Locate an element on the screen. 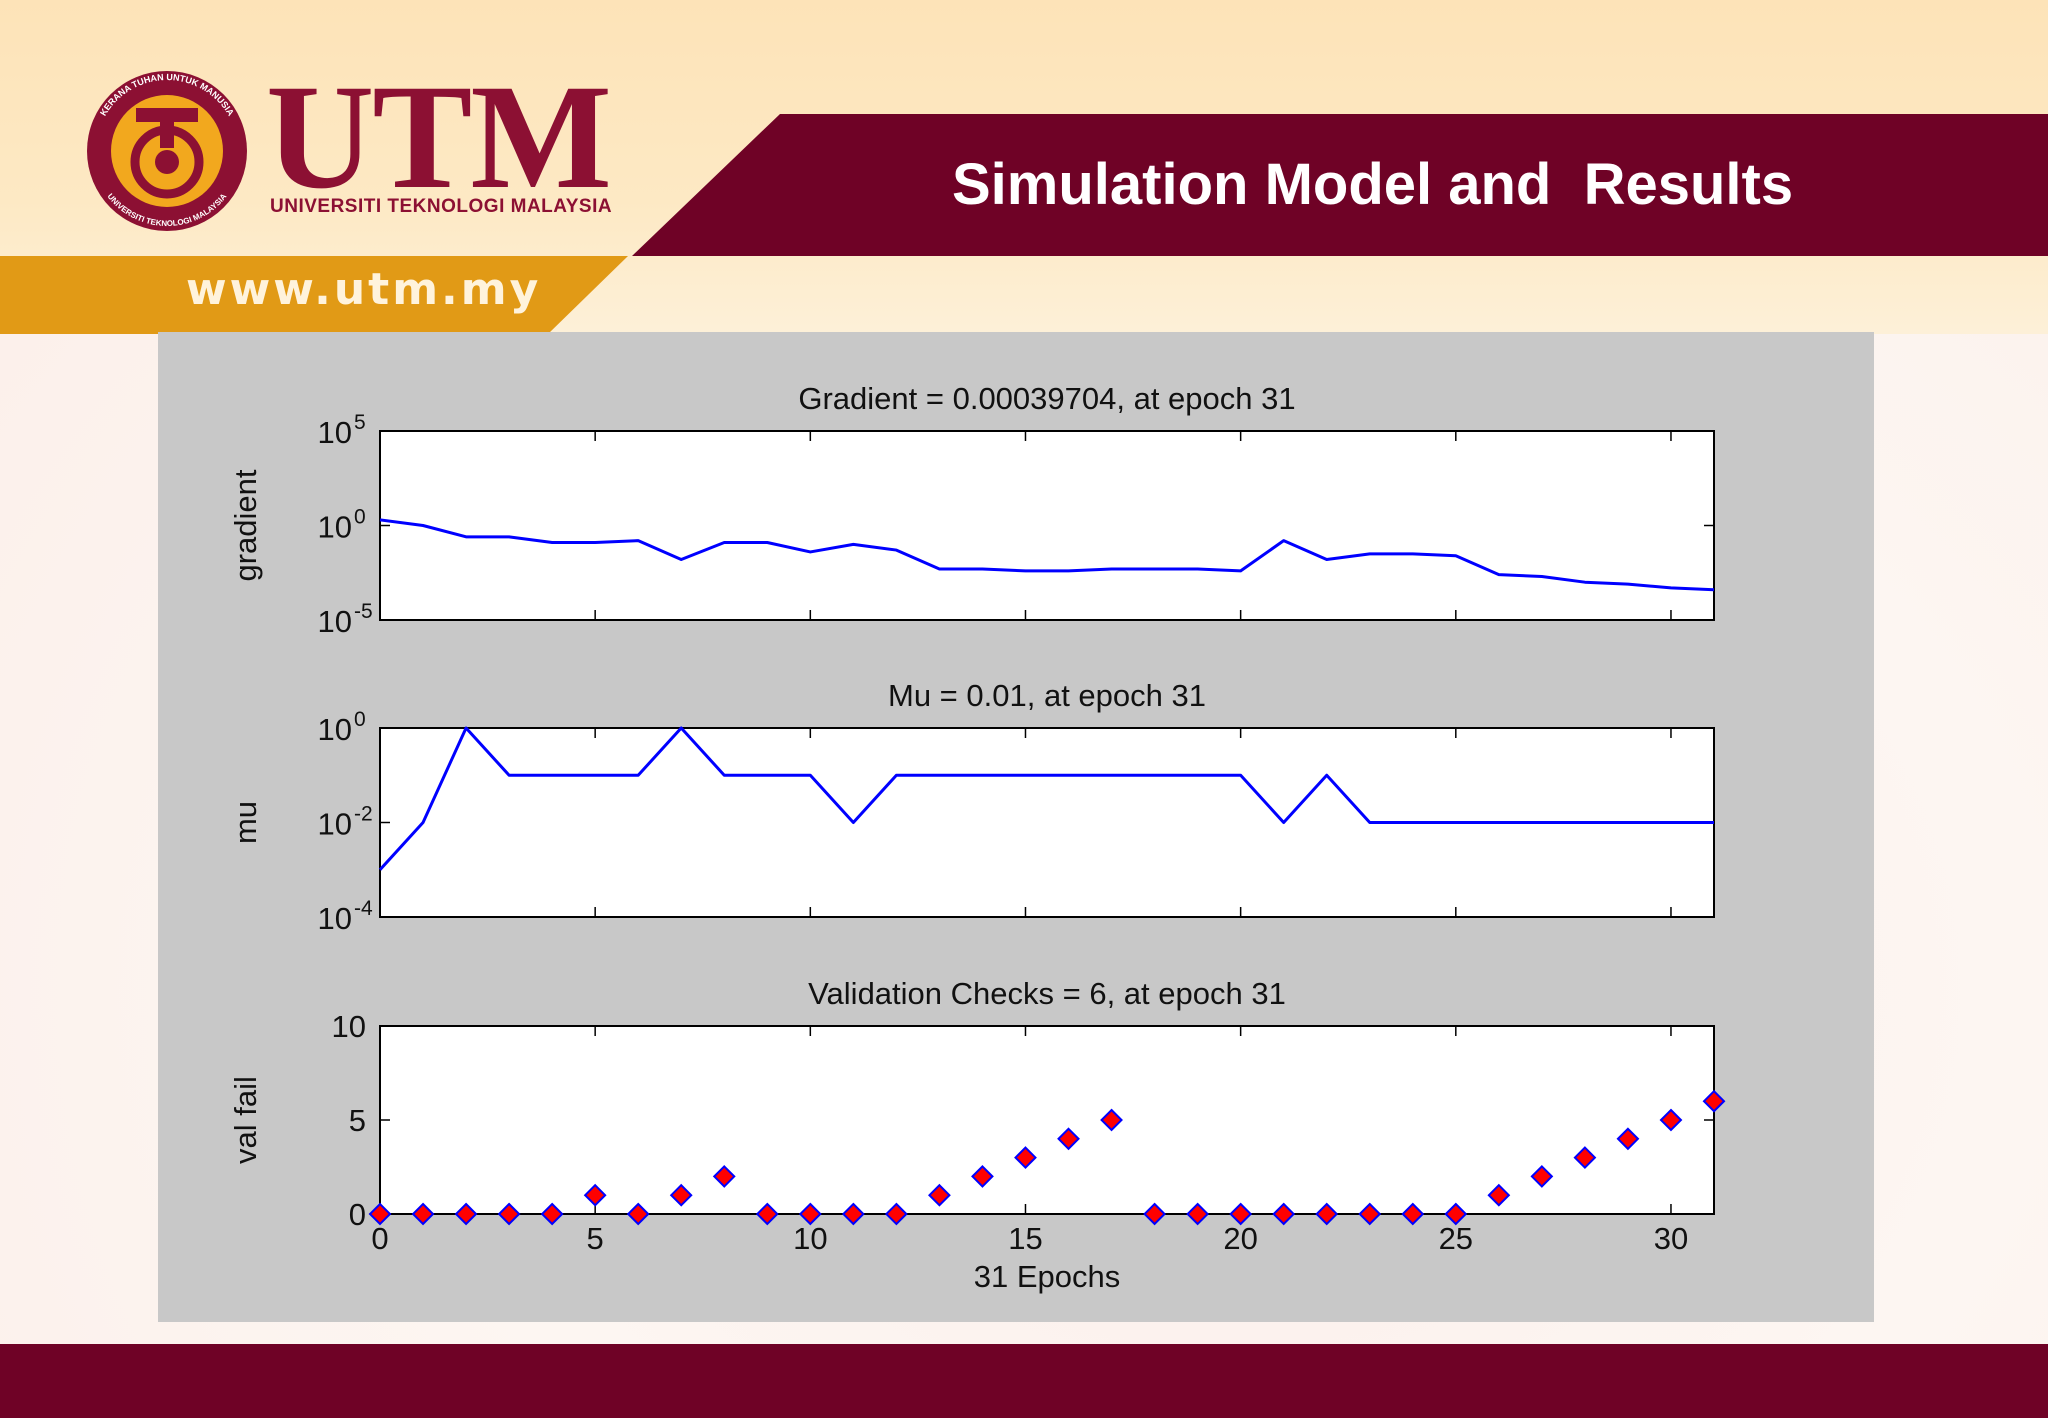  y-axis-label: mu is located at coordinates (245, 822).